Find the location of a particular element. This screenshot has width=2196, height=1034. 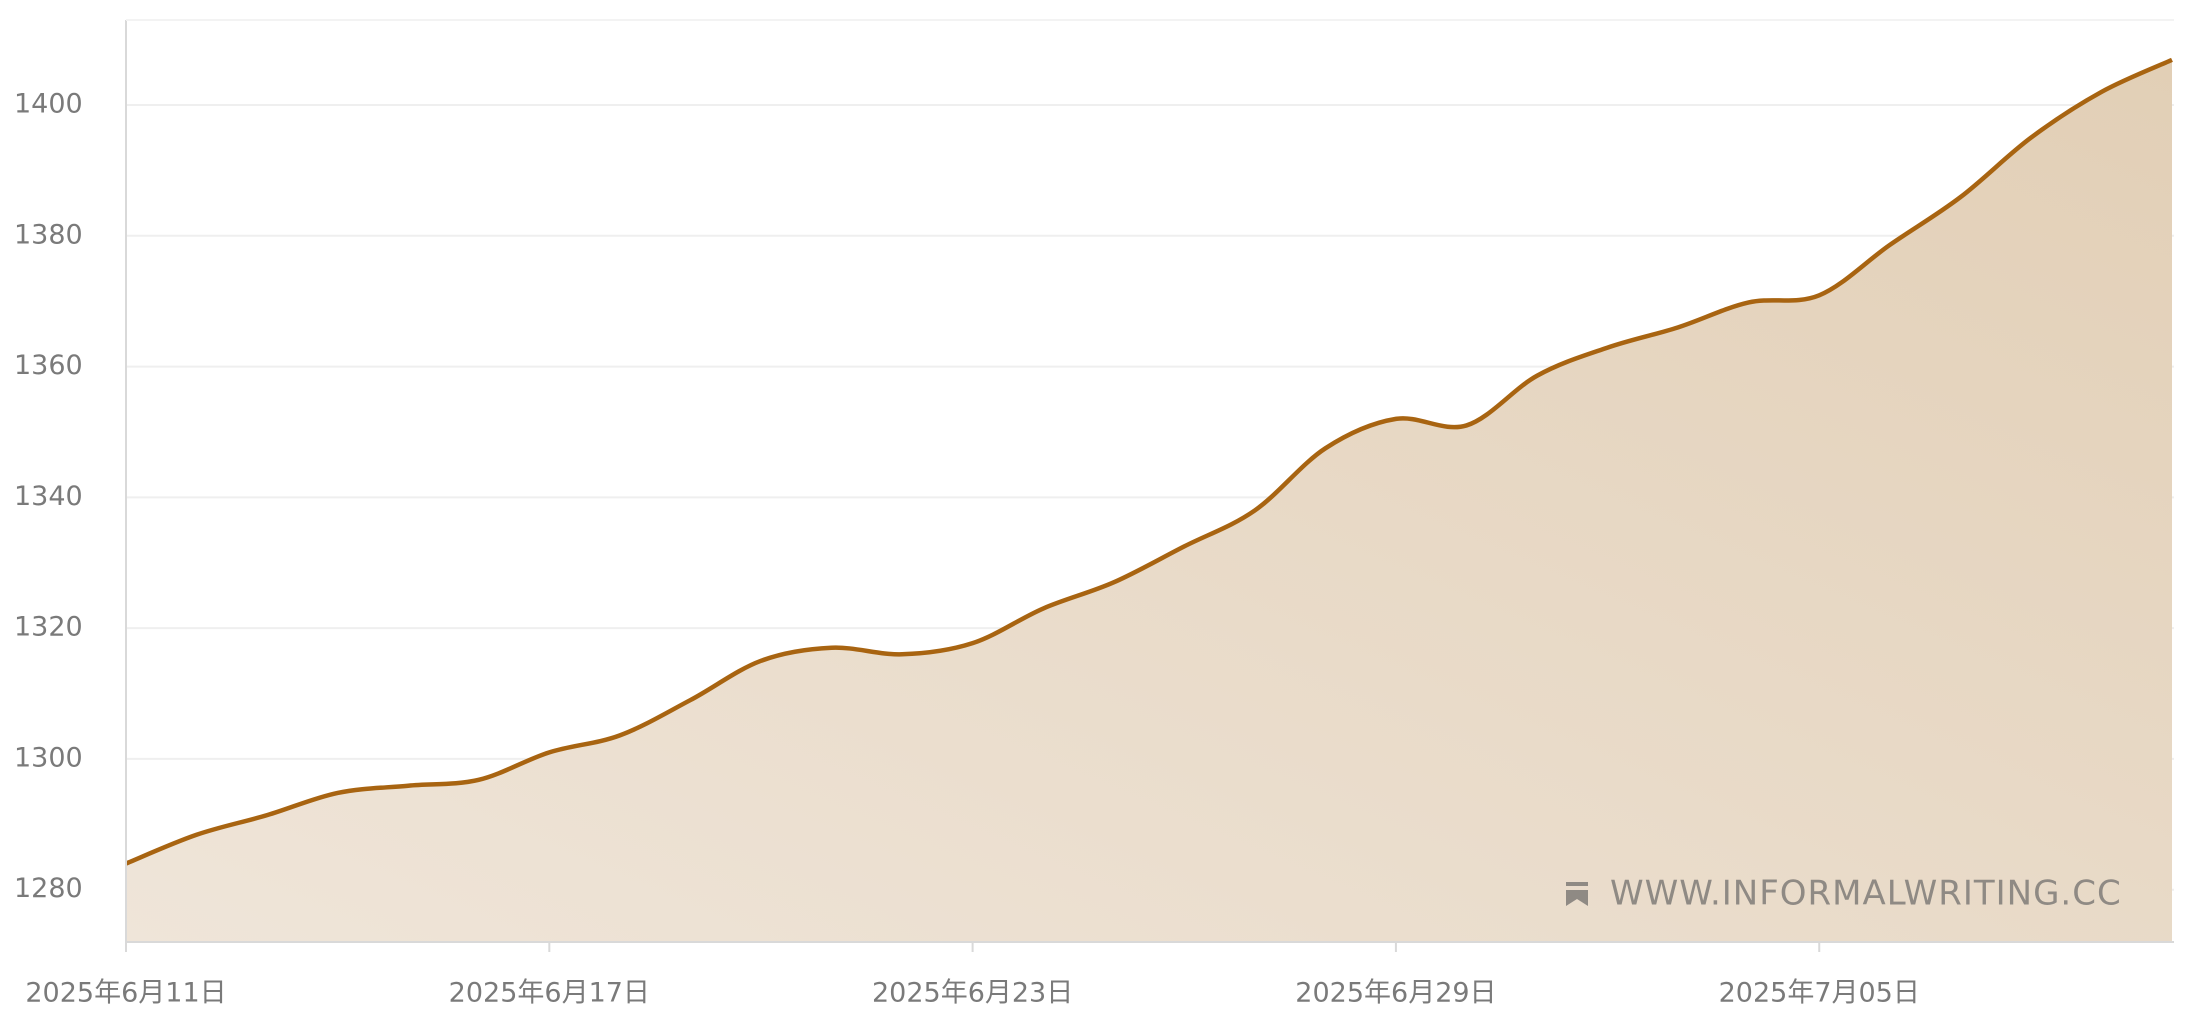

y-tick-label: 1340 is located at coordinates (48, 496).